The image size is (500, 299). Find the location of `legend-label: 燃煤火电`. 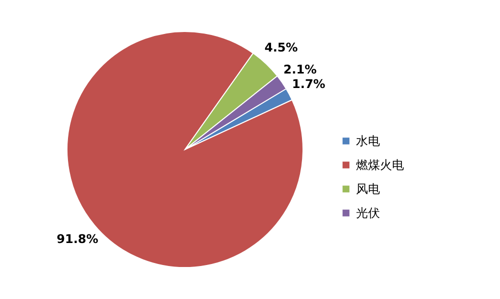

legend-label: 燃煤火电 is located at coordinates (380, 165).